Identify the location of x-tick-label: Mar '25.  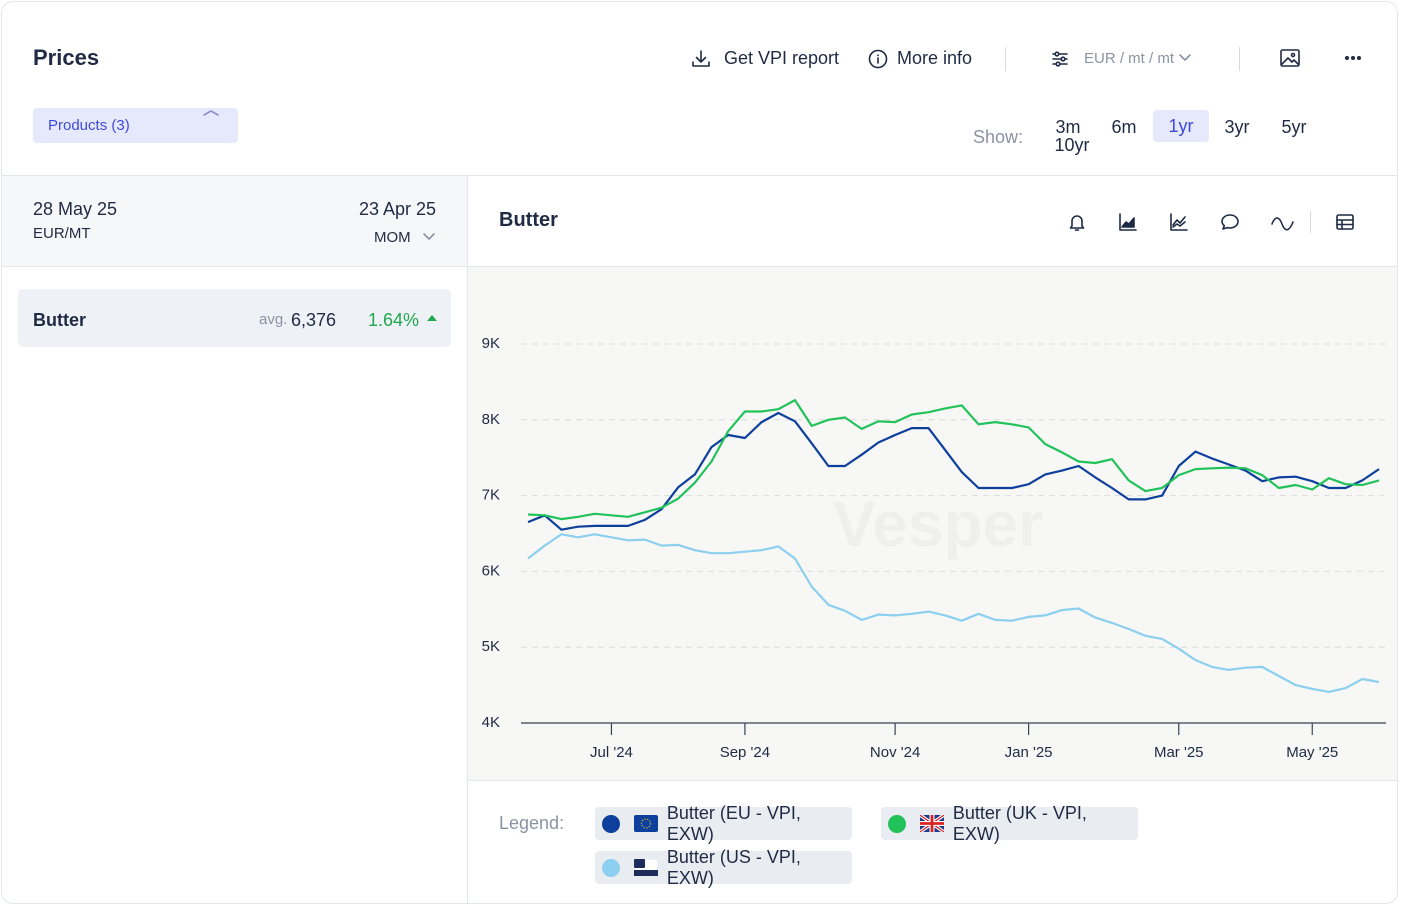
(1179, 752).